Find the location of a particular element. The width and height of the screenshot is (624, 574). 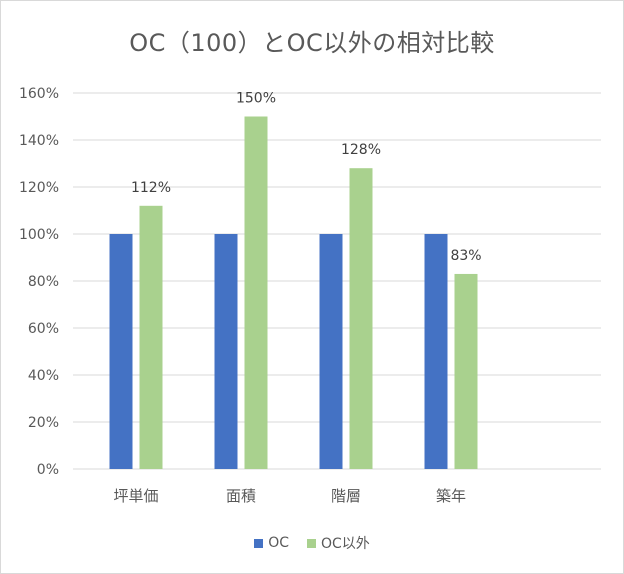

legend-label-oc: OC is located at coordinates (278, 543).